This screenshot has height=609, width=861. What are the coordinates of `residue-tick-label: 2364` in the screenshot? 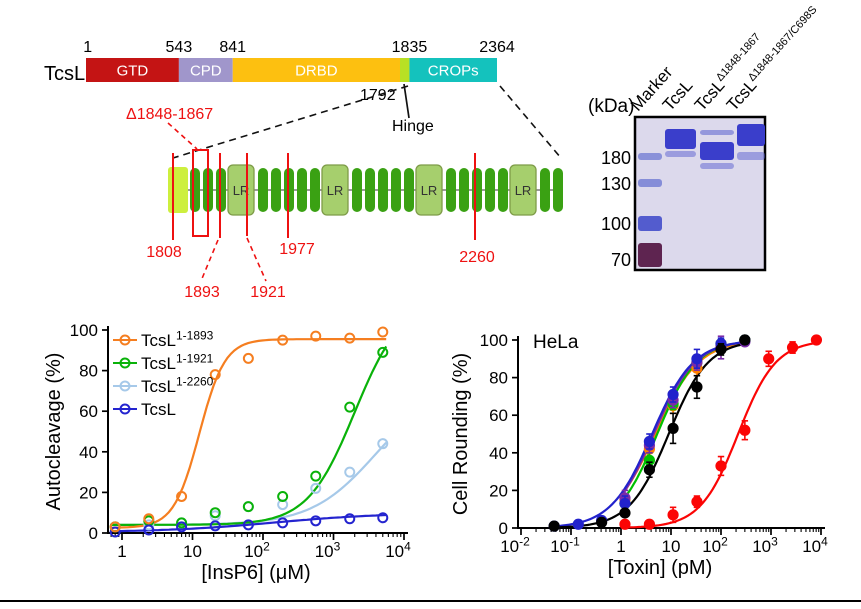 It's located at (497, 47).